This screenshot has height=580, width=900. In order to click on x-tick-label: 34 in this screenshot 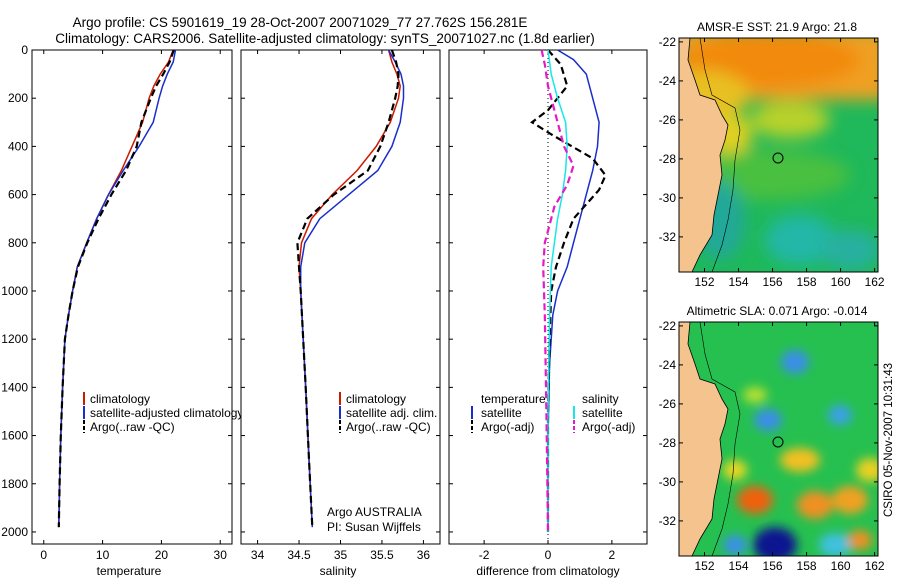, I will do `click(258, 555)`.